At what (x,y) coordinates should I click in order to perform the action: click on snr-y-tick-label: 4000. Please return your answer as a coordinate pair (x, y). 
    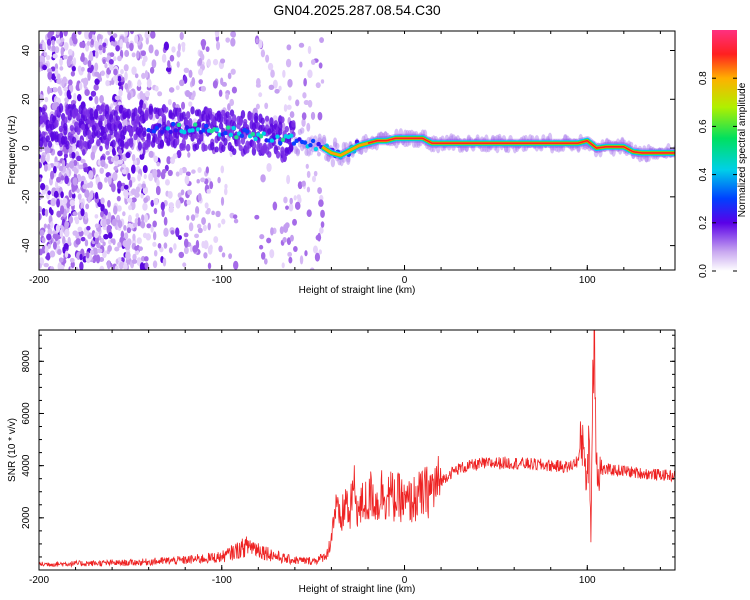
    Looking at the image, I should click on (26, 465).